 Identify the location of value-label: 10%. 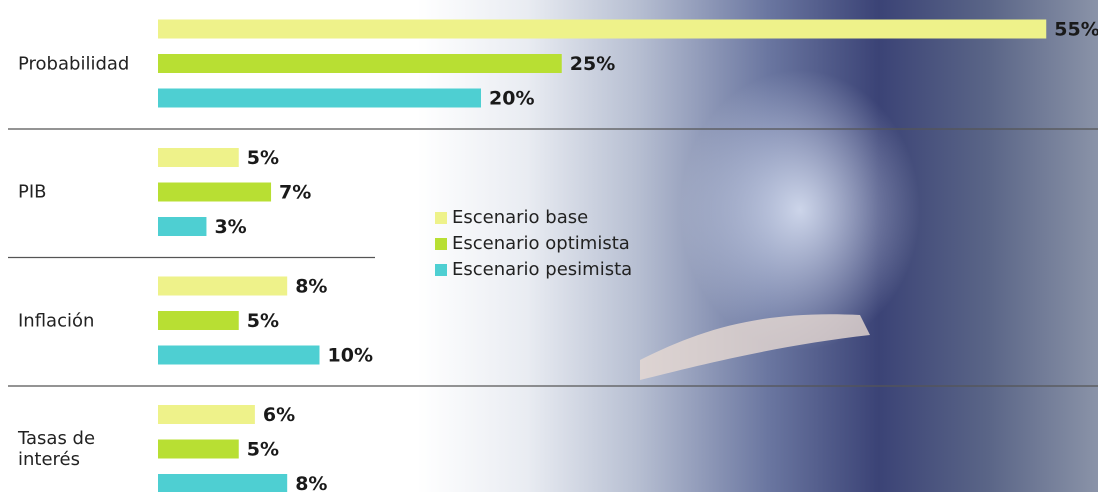
(350, 356).